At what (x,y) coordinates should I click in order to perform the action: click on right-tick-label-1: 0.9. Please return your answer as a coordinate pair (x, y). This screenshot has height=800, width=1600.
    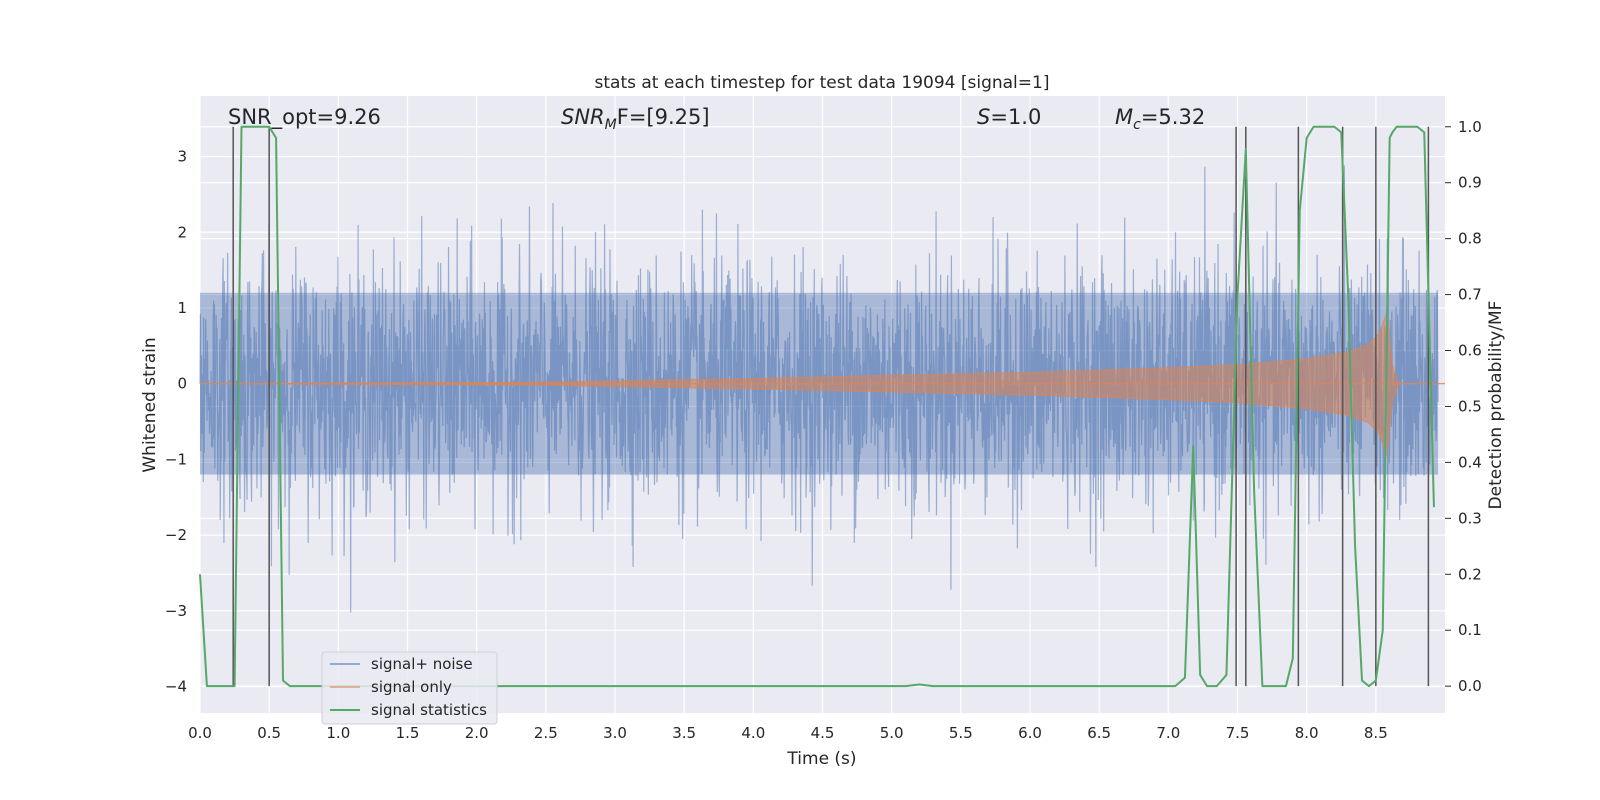
    Looking at the image, I should click on (1470, 183).